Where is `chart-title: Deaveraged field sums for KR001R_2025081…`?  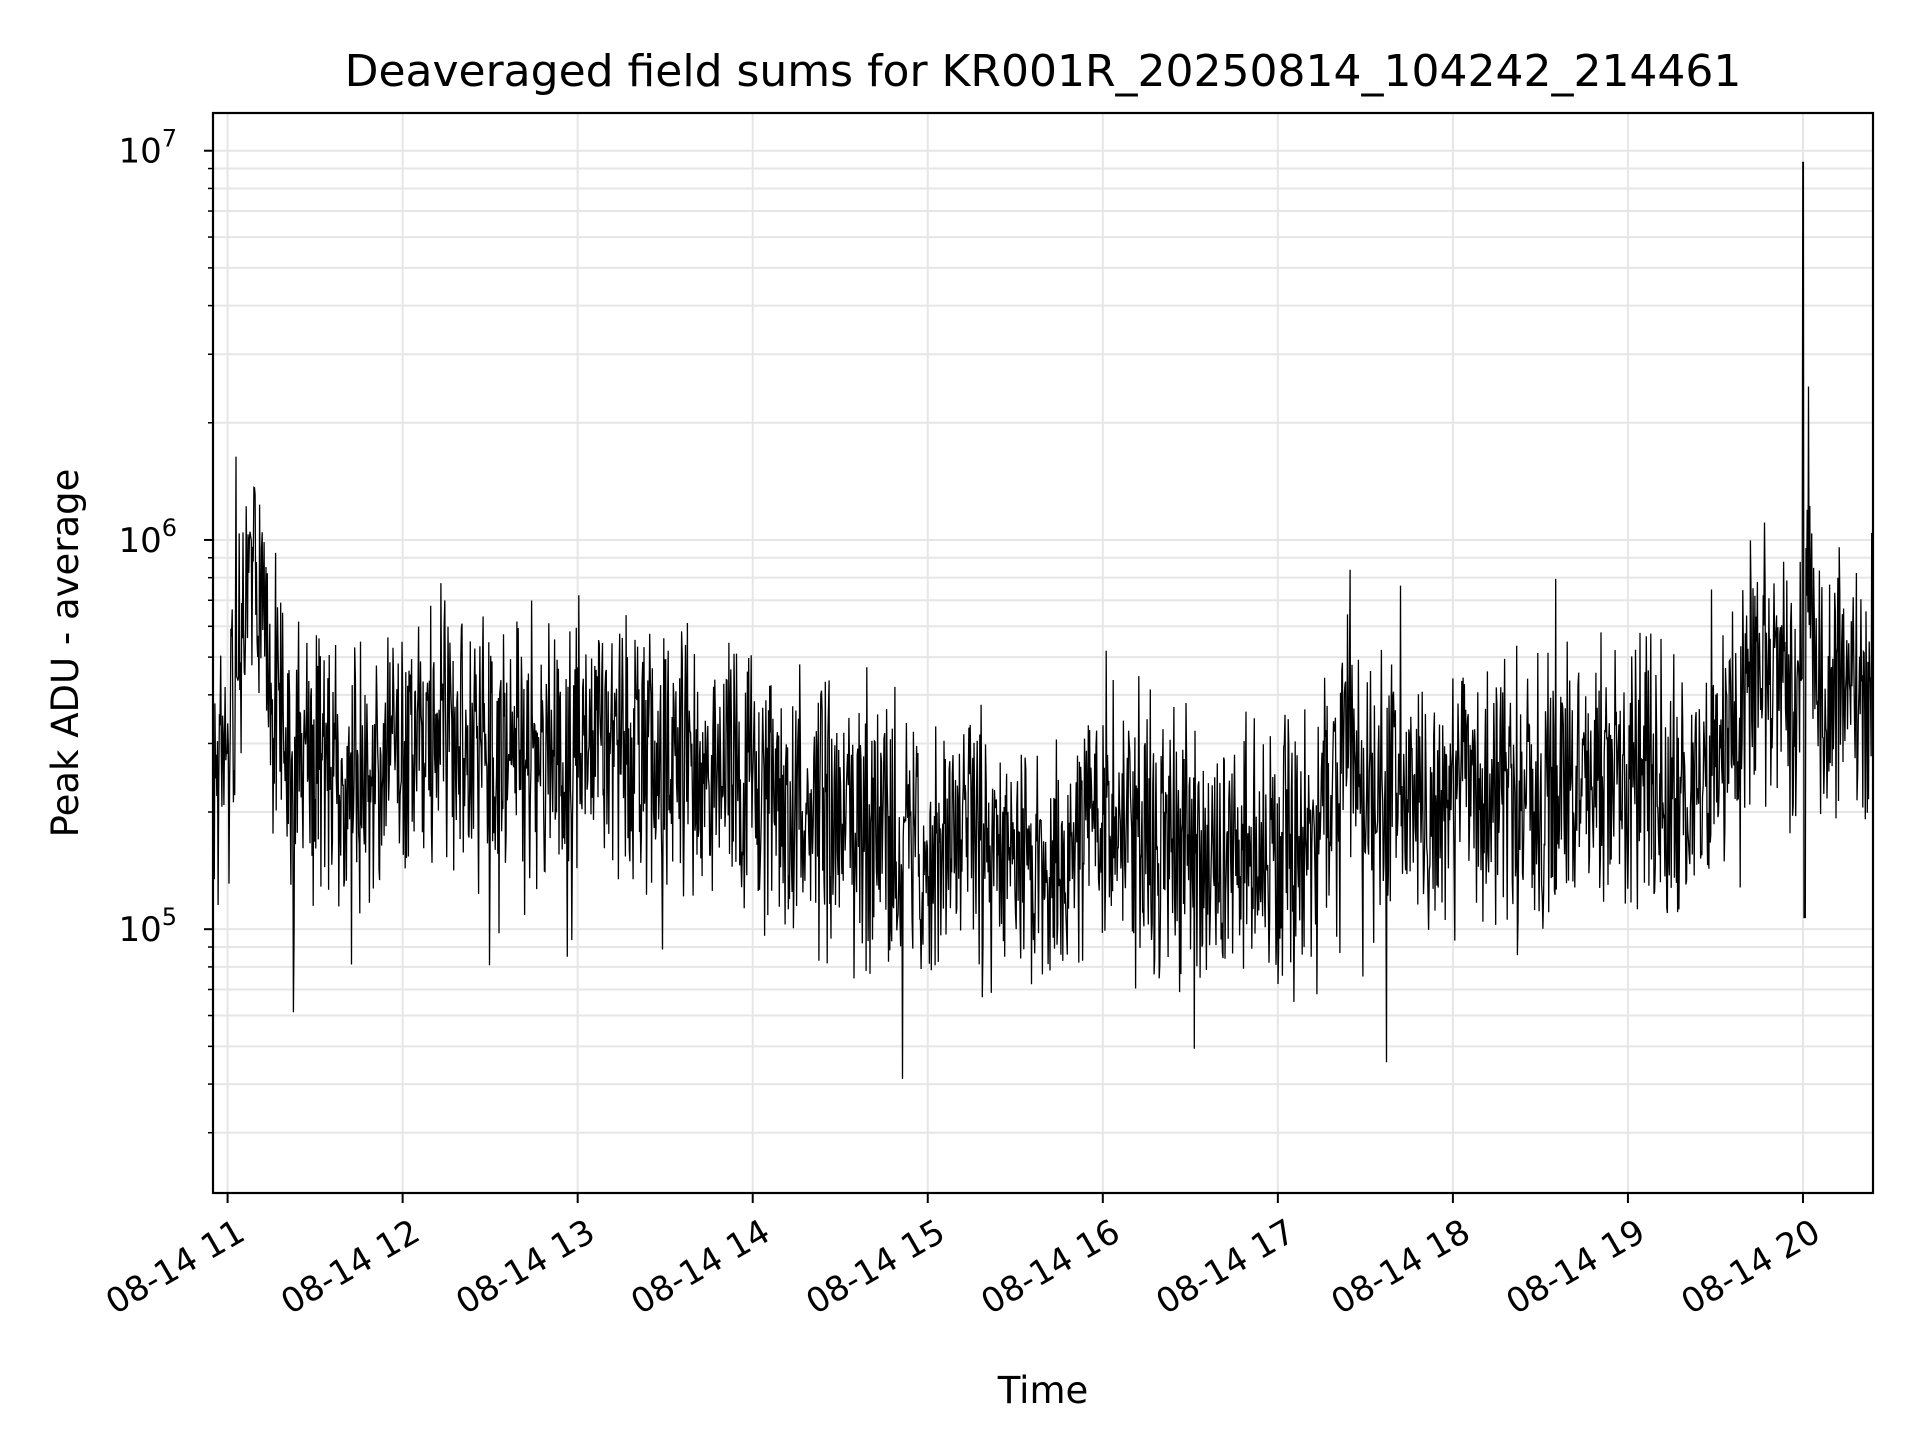
chart-title: Deaveraged field sums for KR001R_2025081… is located at coordinates (1043, 71).